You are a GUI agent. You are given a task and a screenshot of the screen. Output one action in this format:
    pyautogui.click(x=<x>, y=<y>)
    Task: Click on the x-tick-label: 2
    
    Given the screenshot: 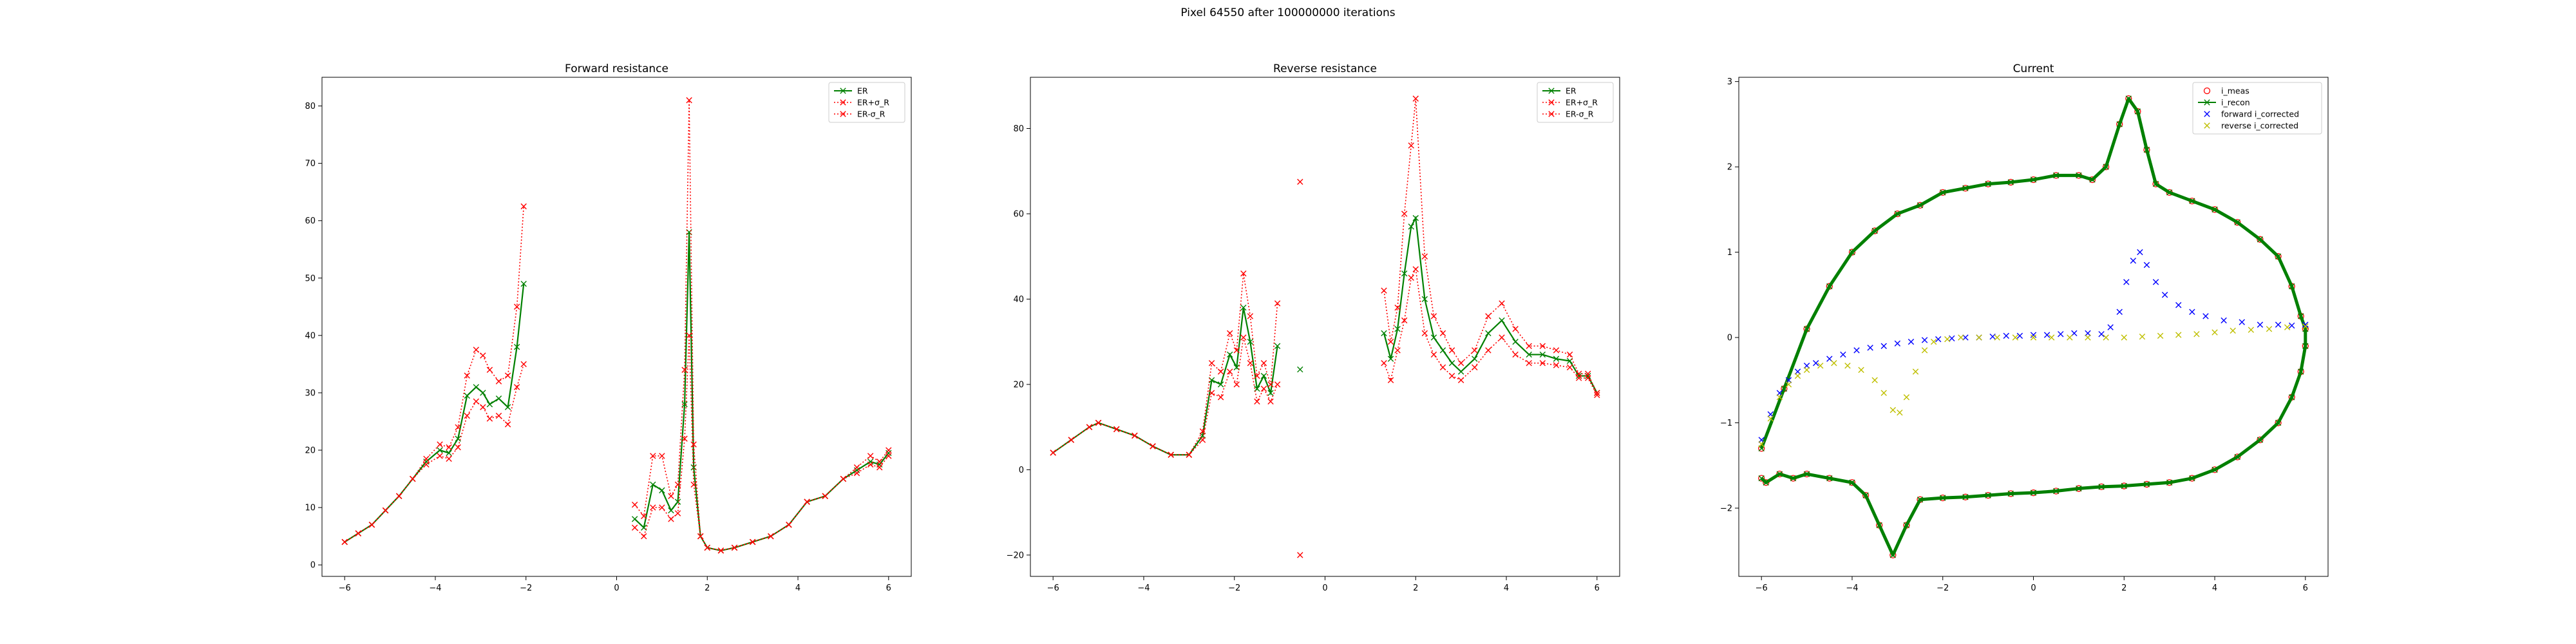 What is the action you would take?
    pyautogui.click(x=2123, y=588)
    